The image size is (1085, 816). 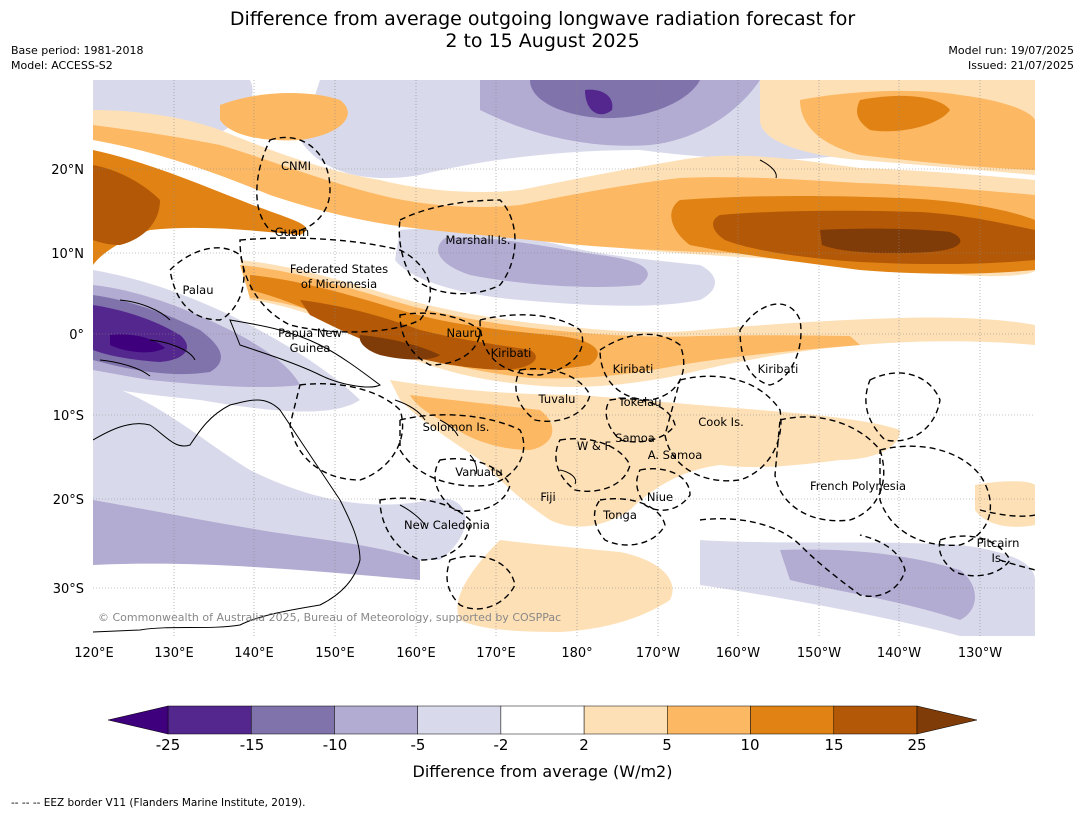 I want to click on label-solomon-is: Solomon Is., so click(x=456, y=427).